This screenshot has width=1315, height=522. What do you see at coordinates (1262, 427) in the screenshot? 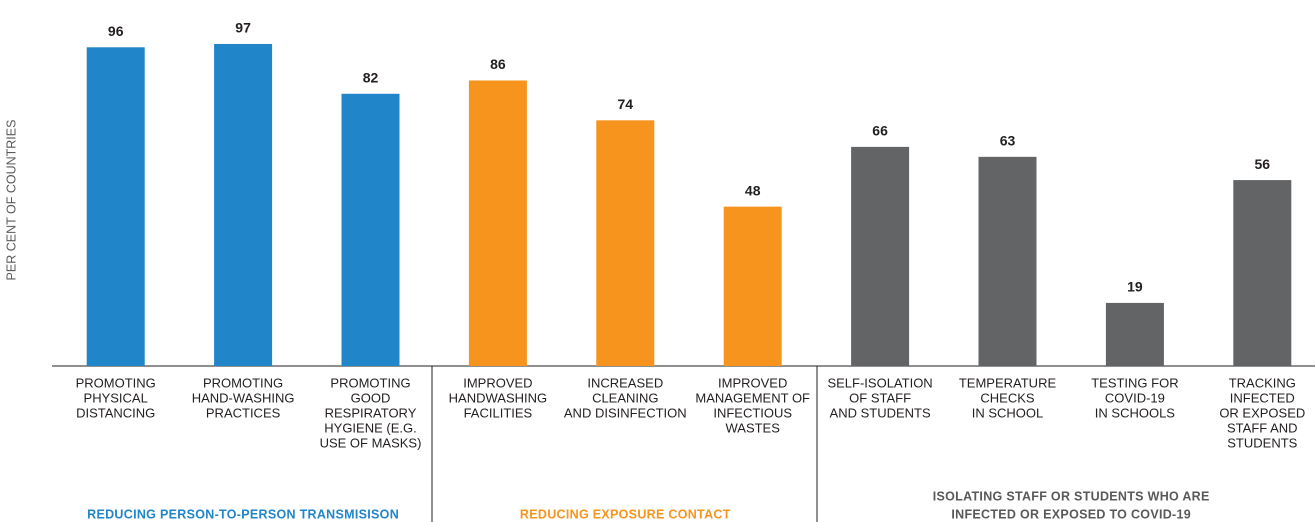
I see `x-tick-label: STAFF AND` at bounding box center [1262, 427].